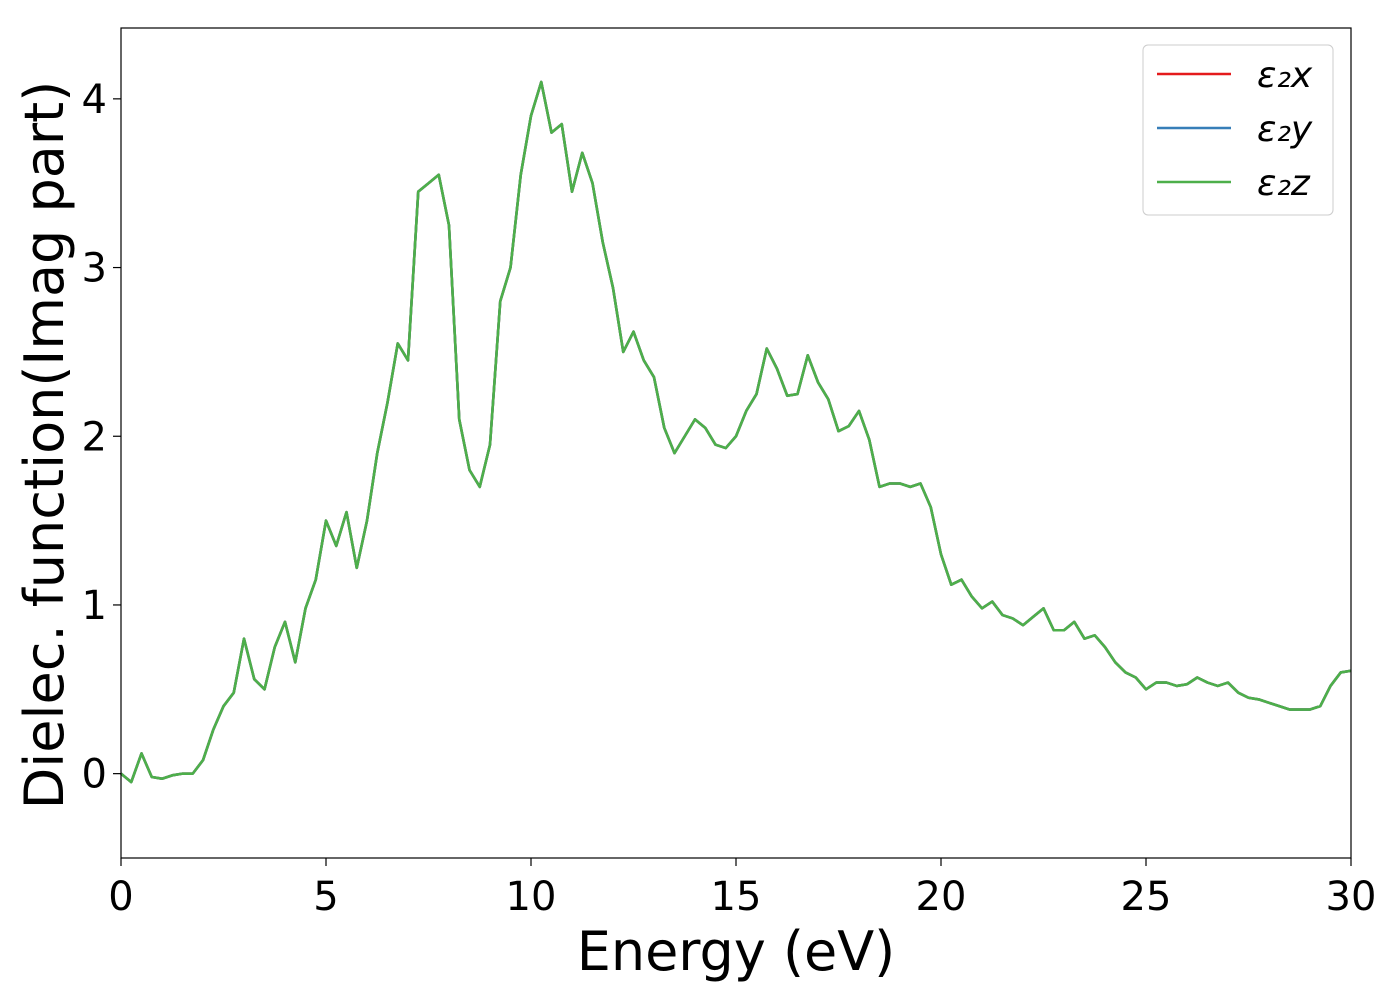 This screenshot has width=1400, height=1000. I want to click on x-tick-label: 25, so click(1146, 897).